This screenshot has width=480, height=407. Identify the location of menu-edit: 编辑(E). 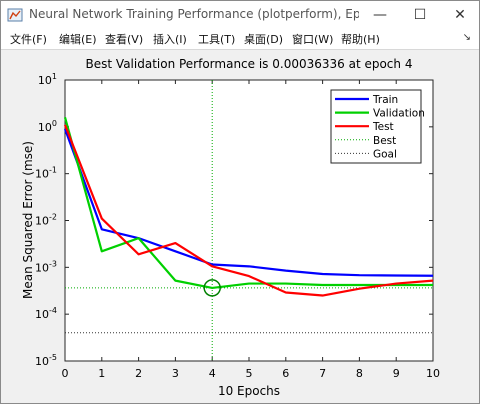
(78, 39).